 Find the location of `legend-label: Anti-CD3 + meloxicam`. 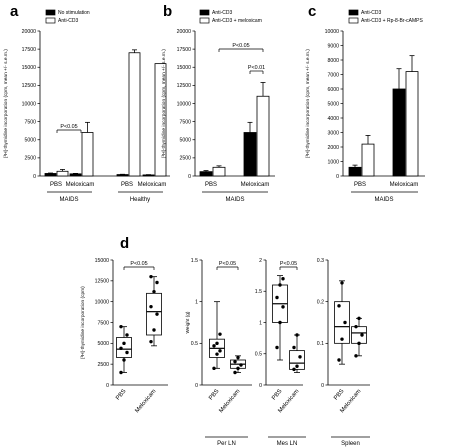

legend-label: Anti-CD3 + meloxicam is located at coordinates (237, 21).